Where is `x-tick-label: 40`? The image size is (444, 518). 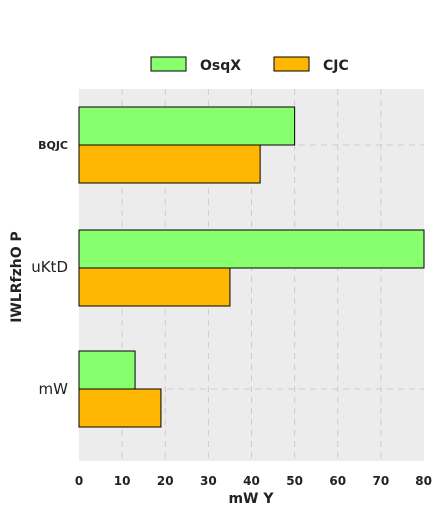
x-tick-label: 40 is located at coordinates (251, 481).